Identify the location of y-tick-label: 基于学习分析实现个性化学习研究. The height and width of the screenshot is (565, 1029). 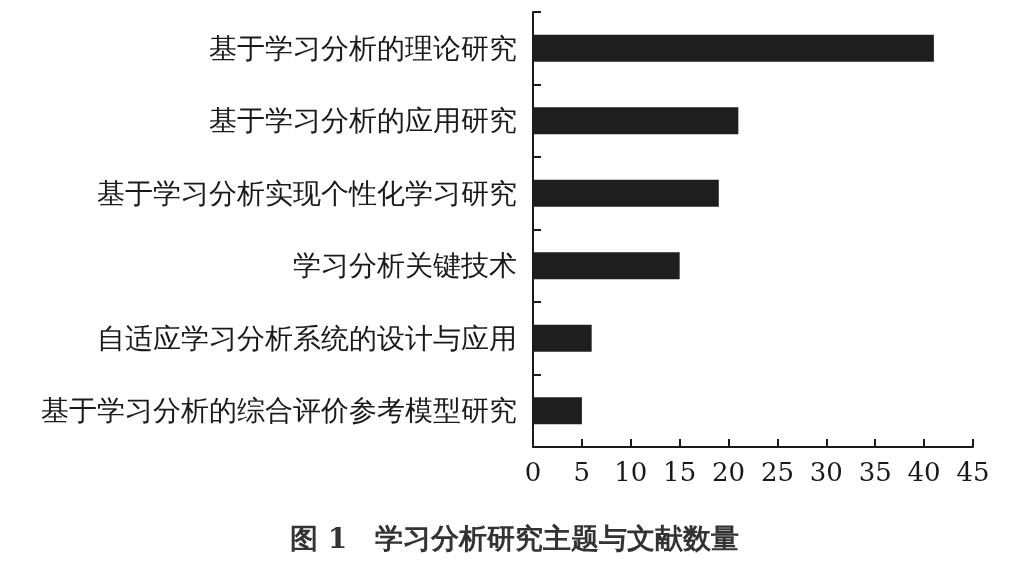
(307, 193).